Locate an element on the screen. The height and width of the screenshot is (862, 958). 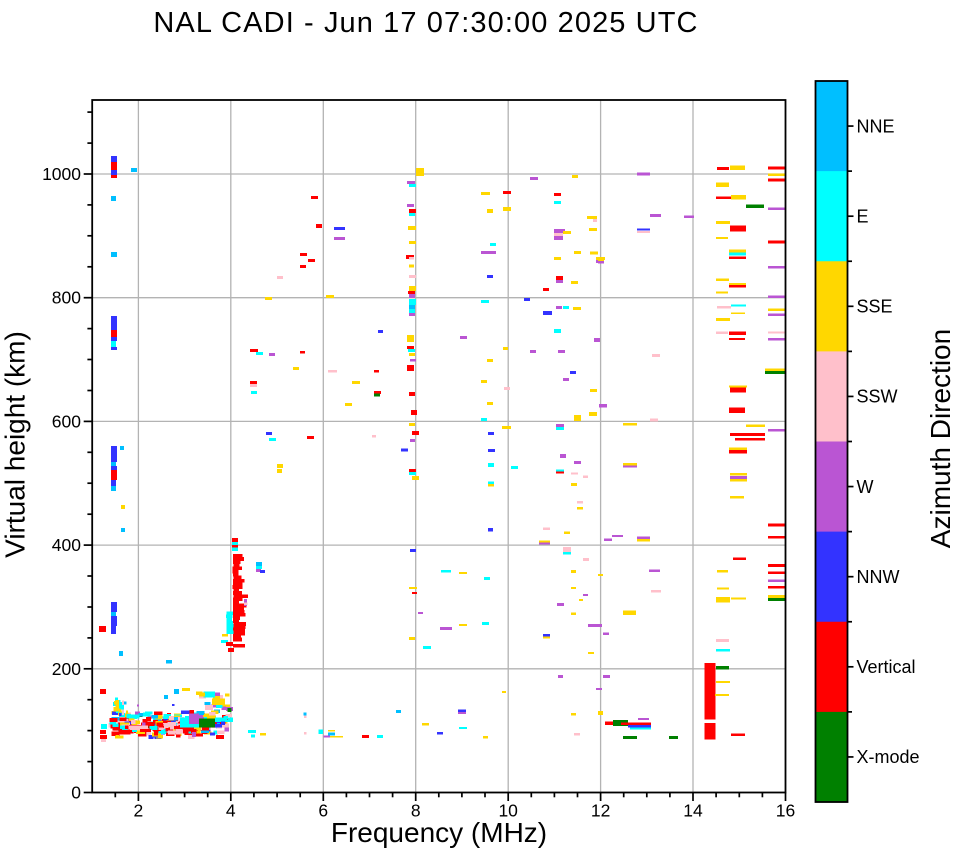
svg-text: SSE is located at coordinates (875, 307).